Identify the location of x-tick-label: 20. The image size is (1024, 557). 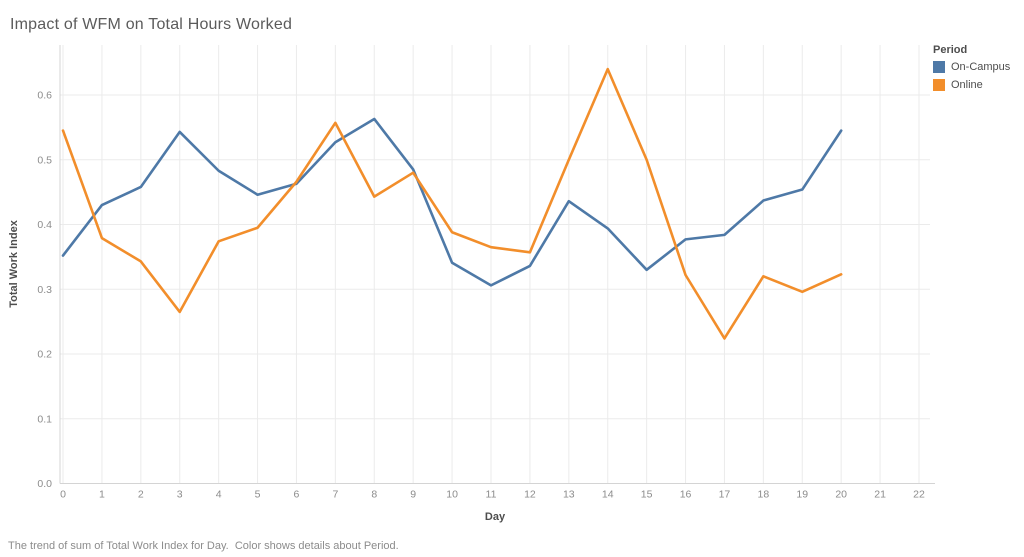
(841, 495).